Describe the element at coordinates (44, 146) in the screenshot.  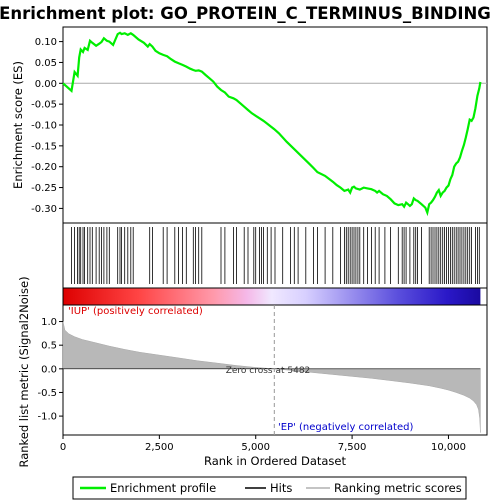
I see `es-y-tick-label: -0.15` at that location.